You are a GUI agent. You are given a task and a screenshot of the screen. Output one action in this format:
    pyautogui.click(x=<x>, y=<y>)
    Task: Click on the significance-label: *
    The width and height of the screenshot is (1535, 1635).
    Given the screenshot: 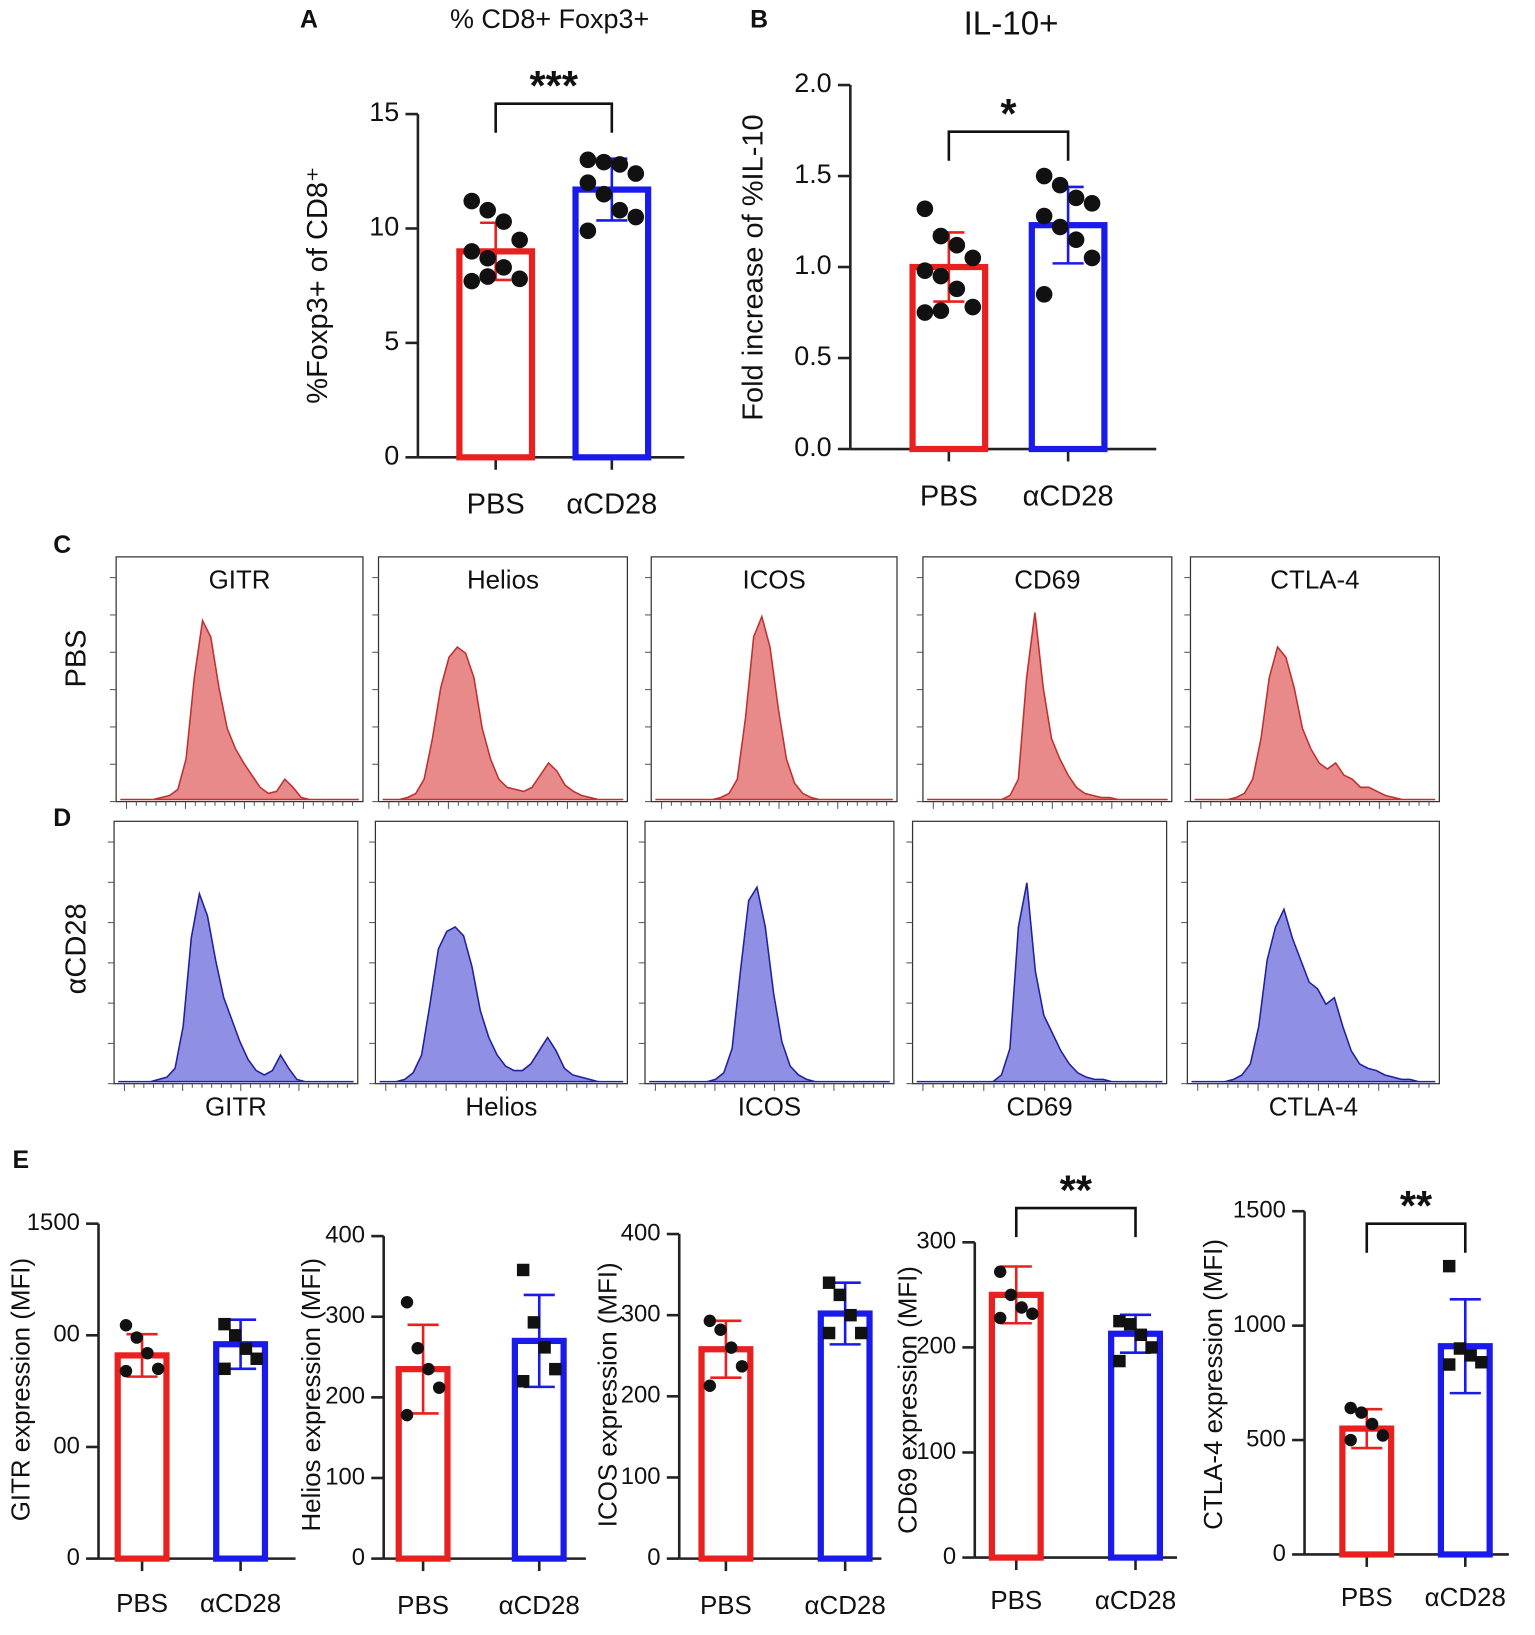 What is the action you would take?
    pyautogui.click(x=1008, y=113)
    